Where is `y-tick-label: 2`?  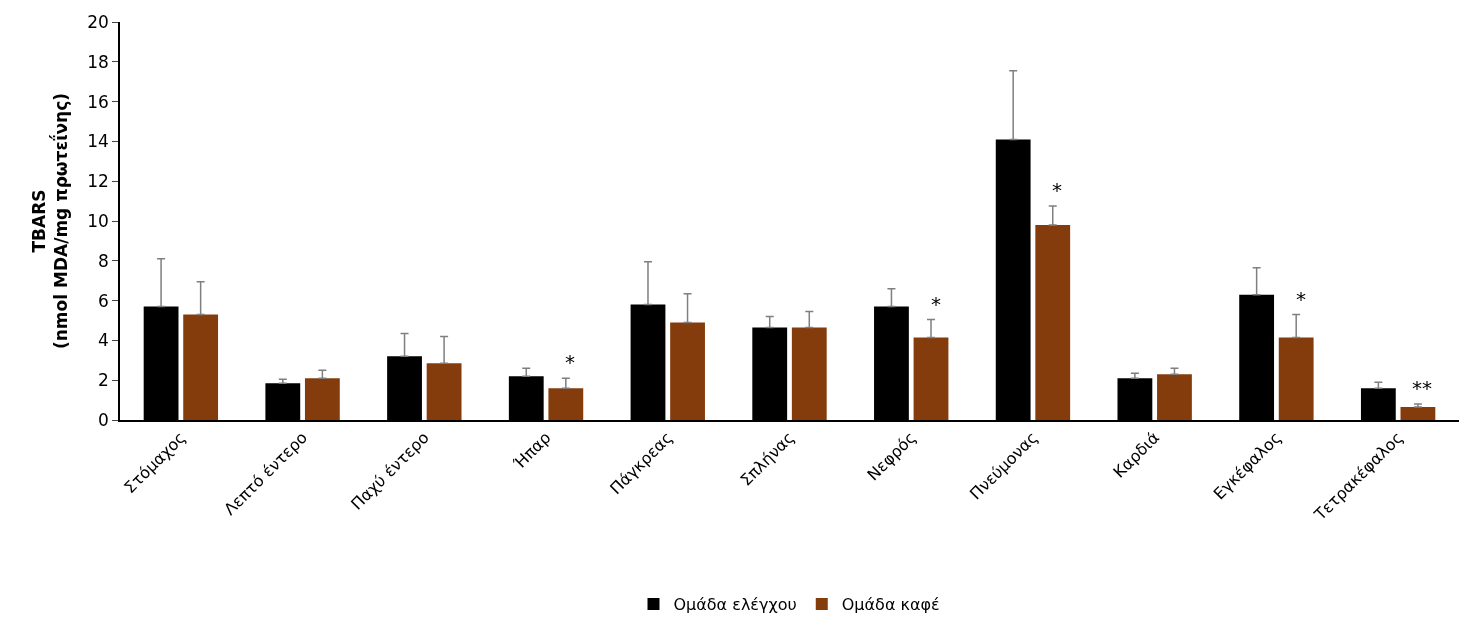 y-tick-label: 2 is located at coordinates (103, 380).